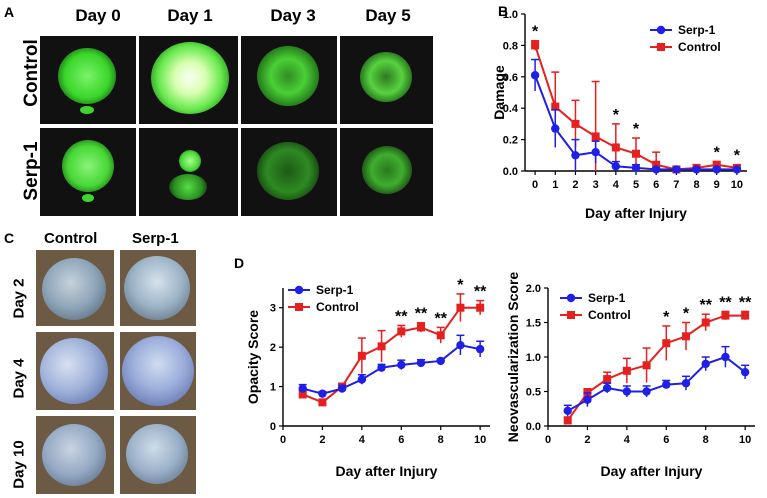 The width and height of the screenshot is (767, 498). What do you see at coordinates (9, 12) in the screenshot?
I see `panel-a-label: A` at bounding box center [9, 12].